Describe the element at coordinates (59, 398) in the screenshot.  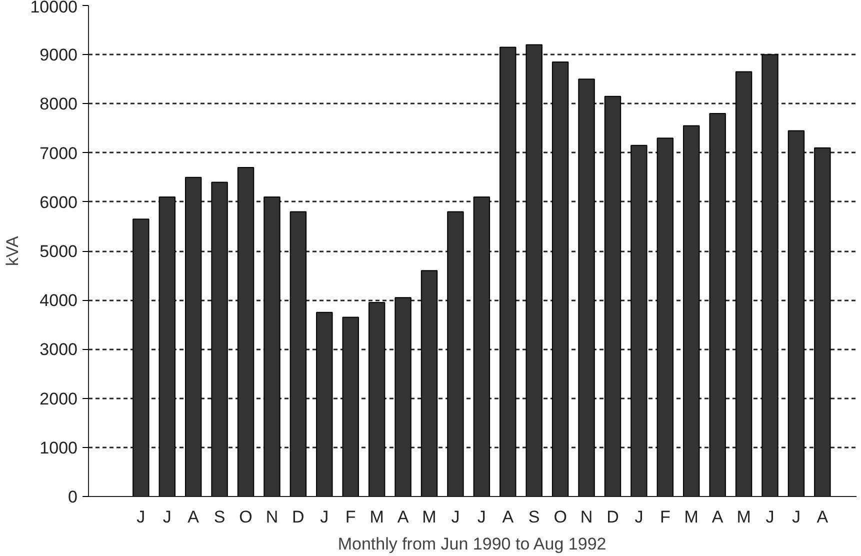
I see `y-tick-label: 2000` at that location.